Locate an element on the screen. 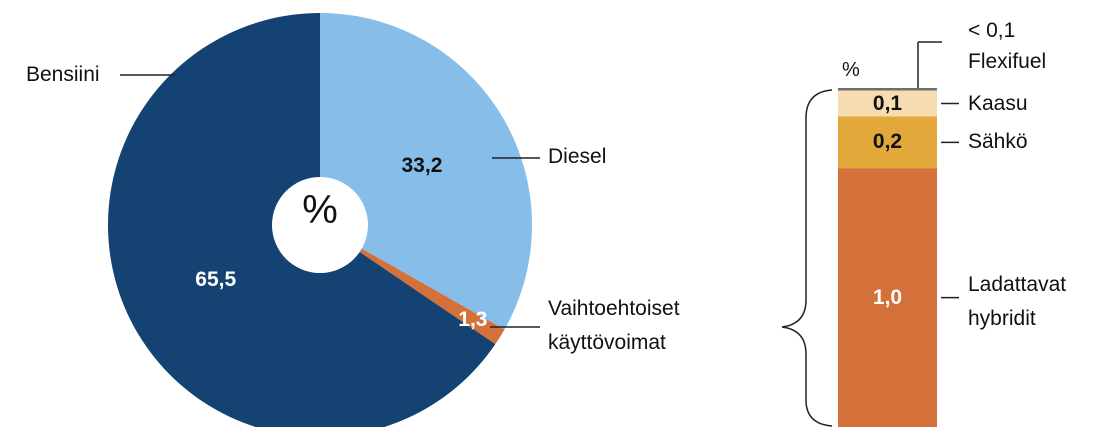 This screenshot has height=427, width=1096. pie-category-label: Vaihtoehtoiset käyttövoimat is located at coordinates (614, 325).